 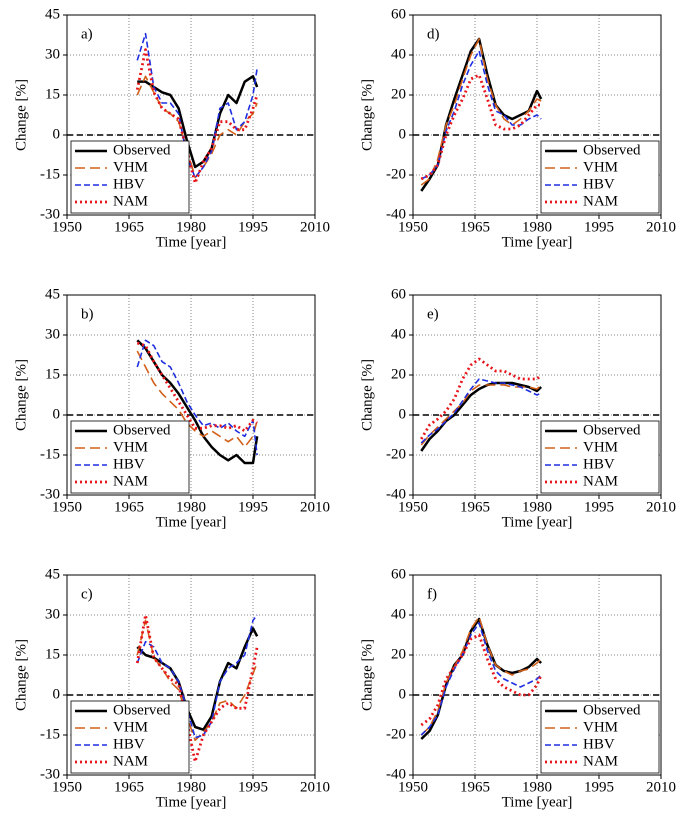 What do you see at coordinates (52, 334) in the screenshot?
I see `y-tick-label: 30` at bounding box center [52, 334].